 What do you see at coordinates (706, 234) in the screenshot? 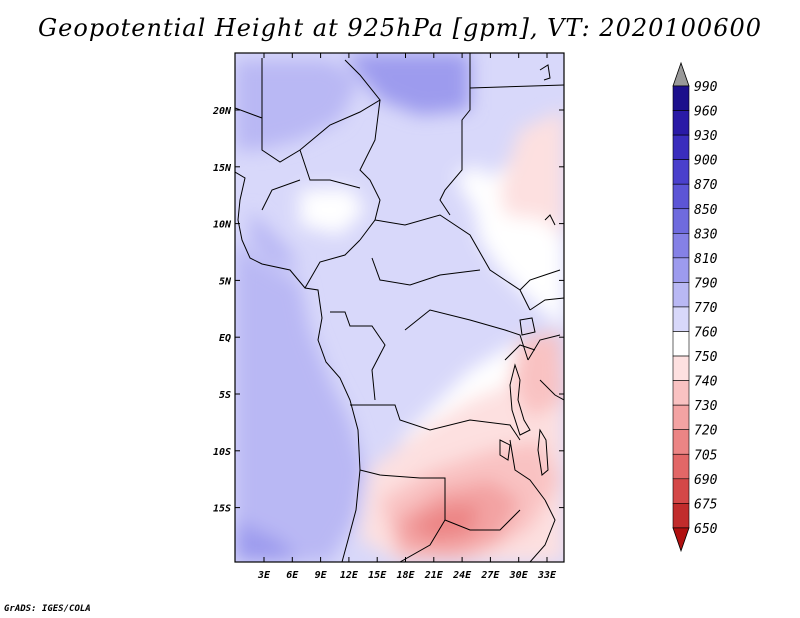
I see `colorbar-label: 830` at bounding box center [706, 234].